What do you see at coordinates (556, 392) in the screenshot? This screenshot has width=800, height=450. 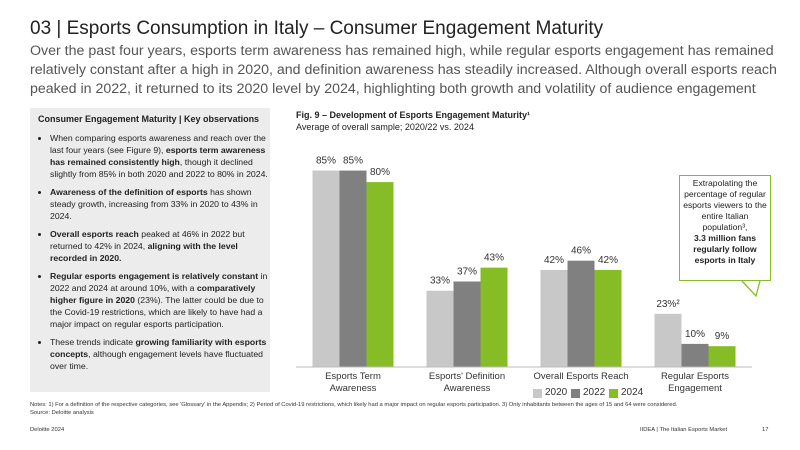 I see `legend-label: 2020` at bounding box center [556, 392].